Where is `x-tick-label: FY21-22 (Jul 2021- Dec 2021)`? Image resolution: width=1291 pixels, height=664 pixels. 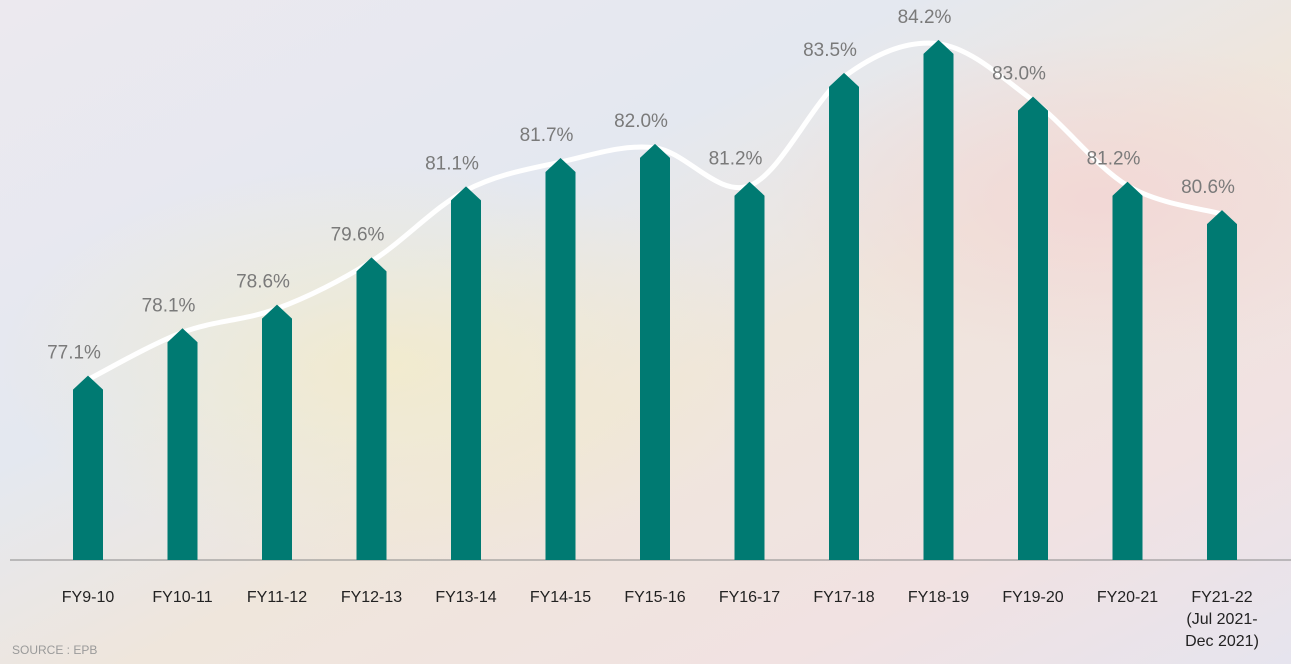
x-tick-label: FY21-22 (Jul 2021- Dec 2021) is located at coordinates (1222, 619).